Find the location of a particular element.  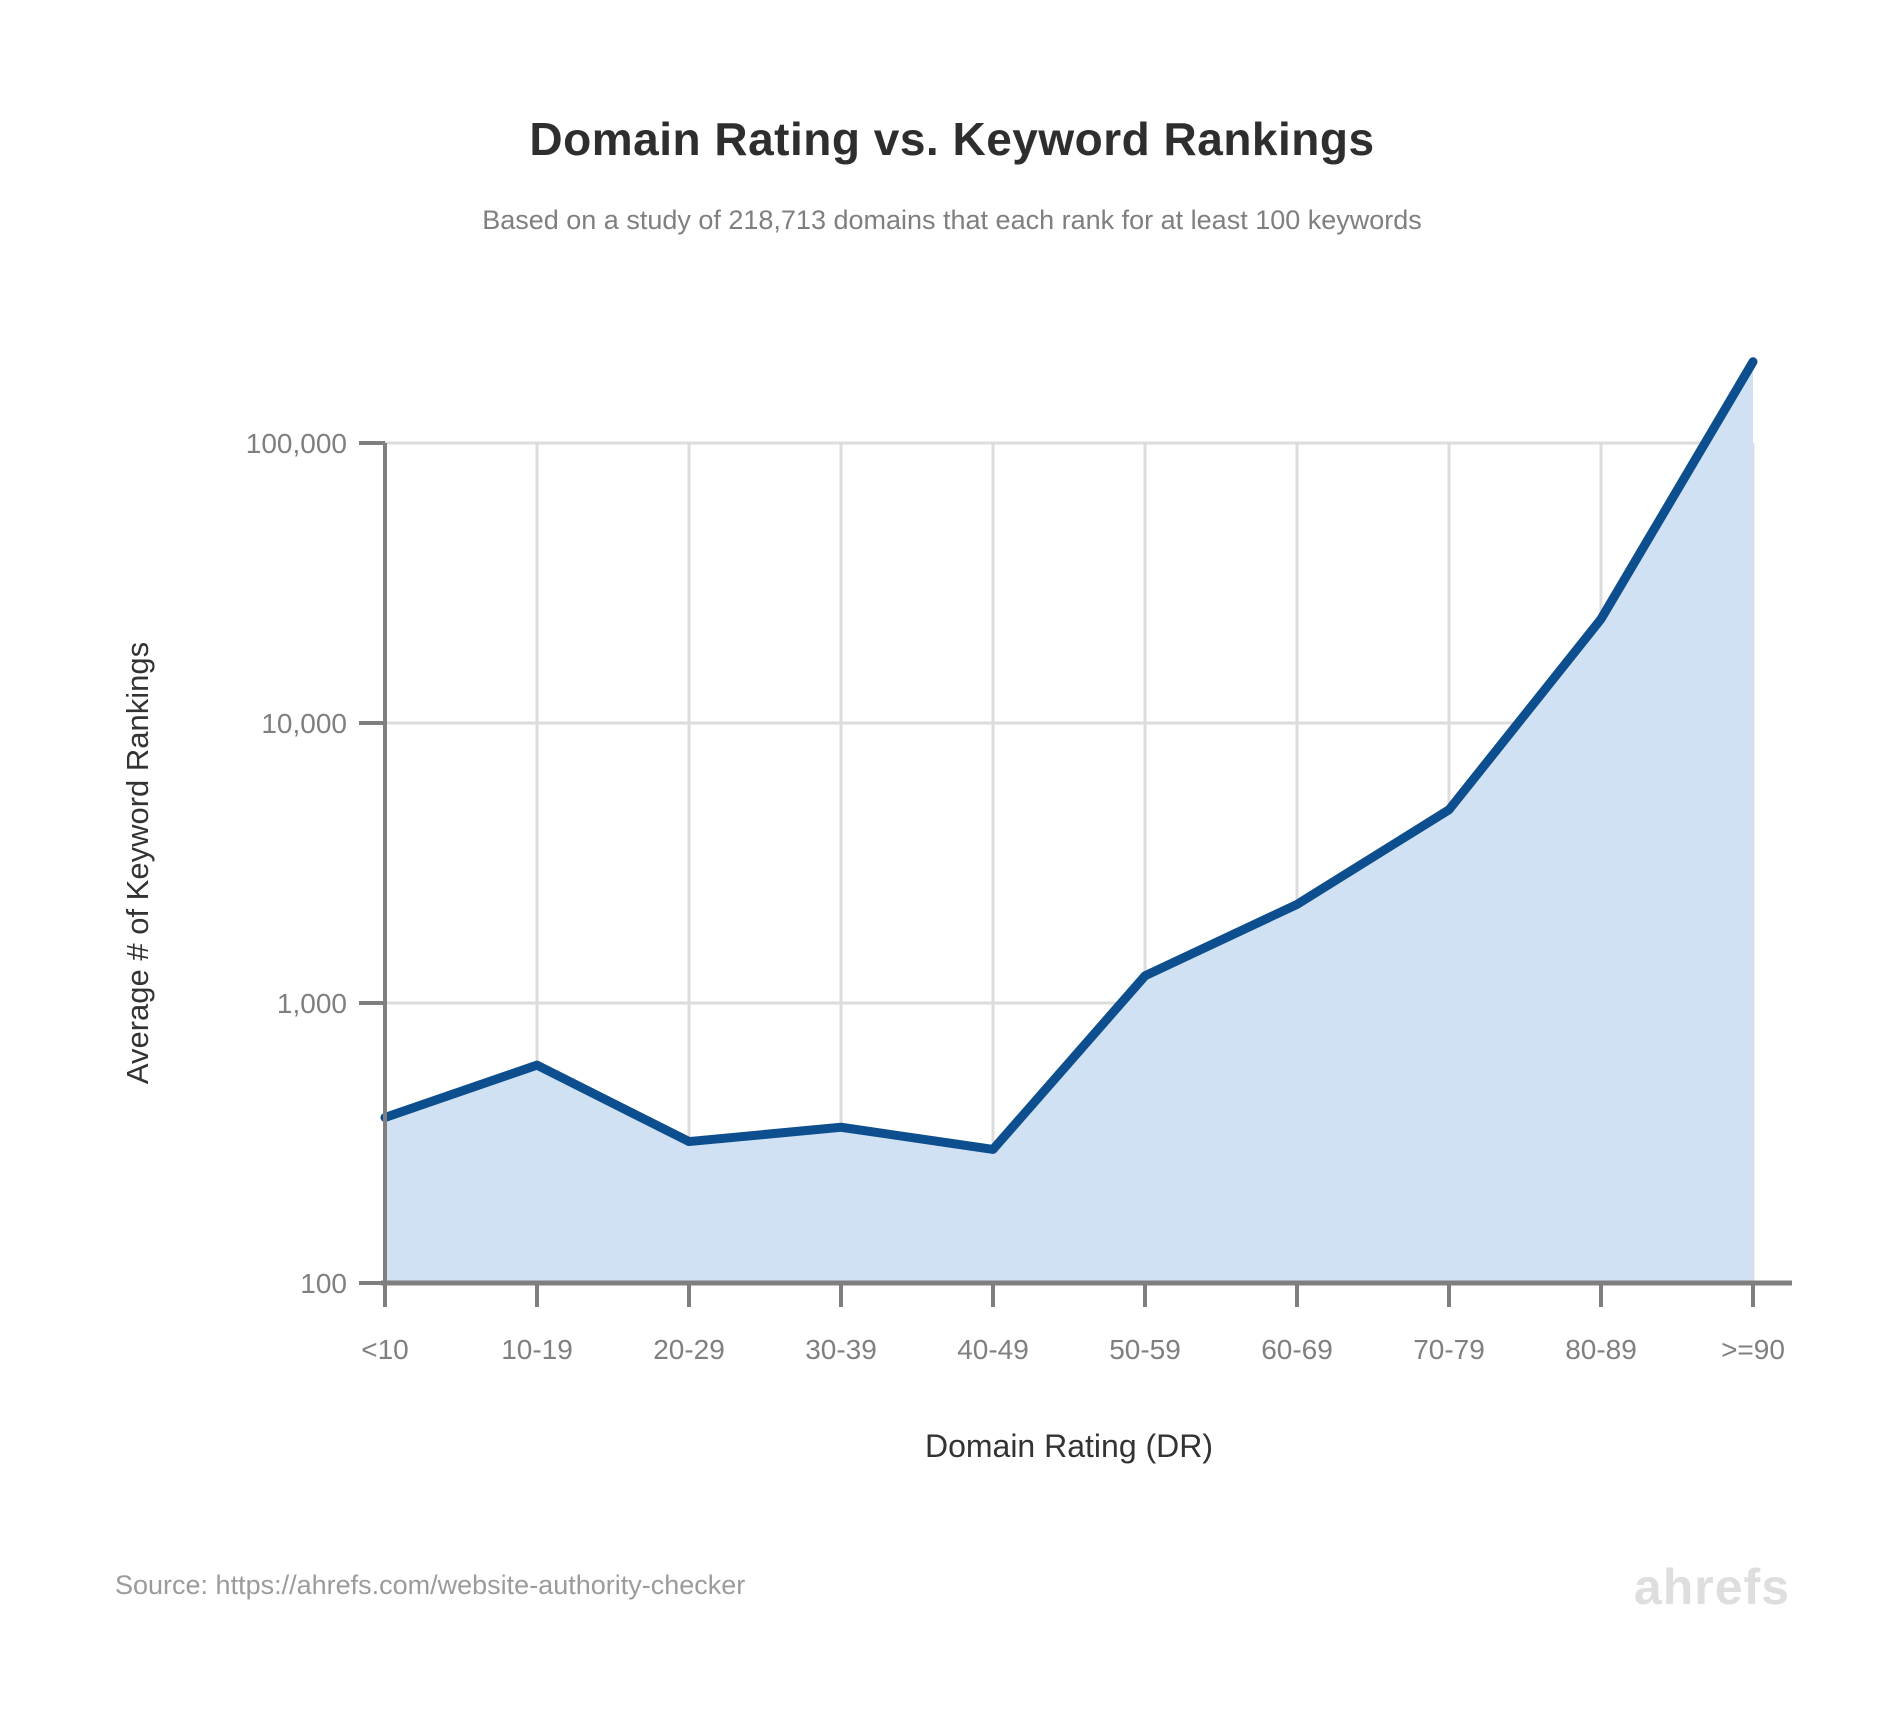

x-tick-label: <10 is located at coordinates (385, 1349).